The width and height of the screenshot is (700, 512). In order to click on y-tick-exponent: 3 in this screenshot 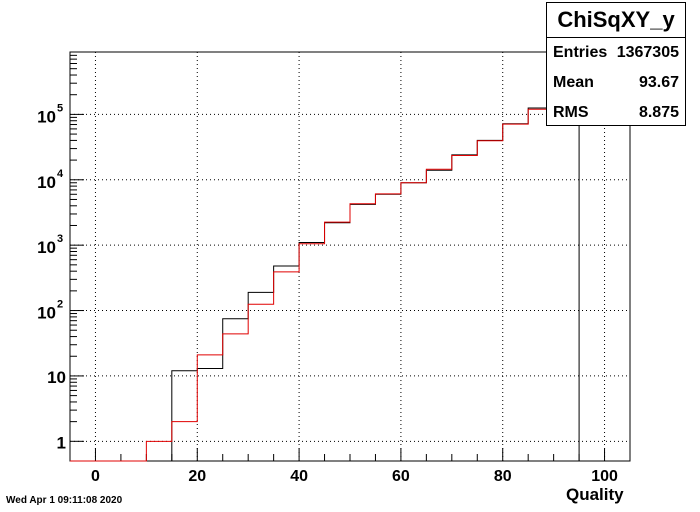, I will do `click(60, 239)`.